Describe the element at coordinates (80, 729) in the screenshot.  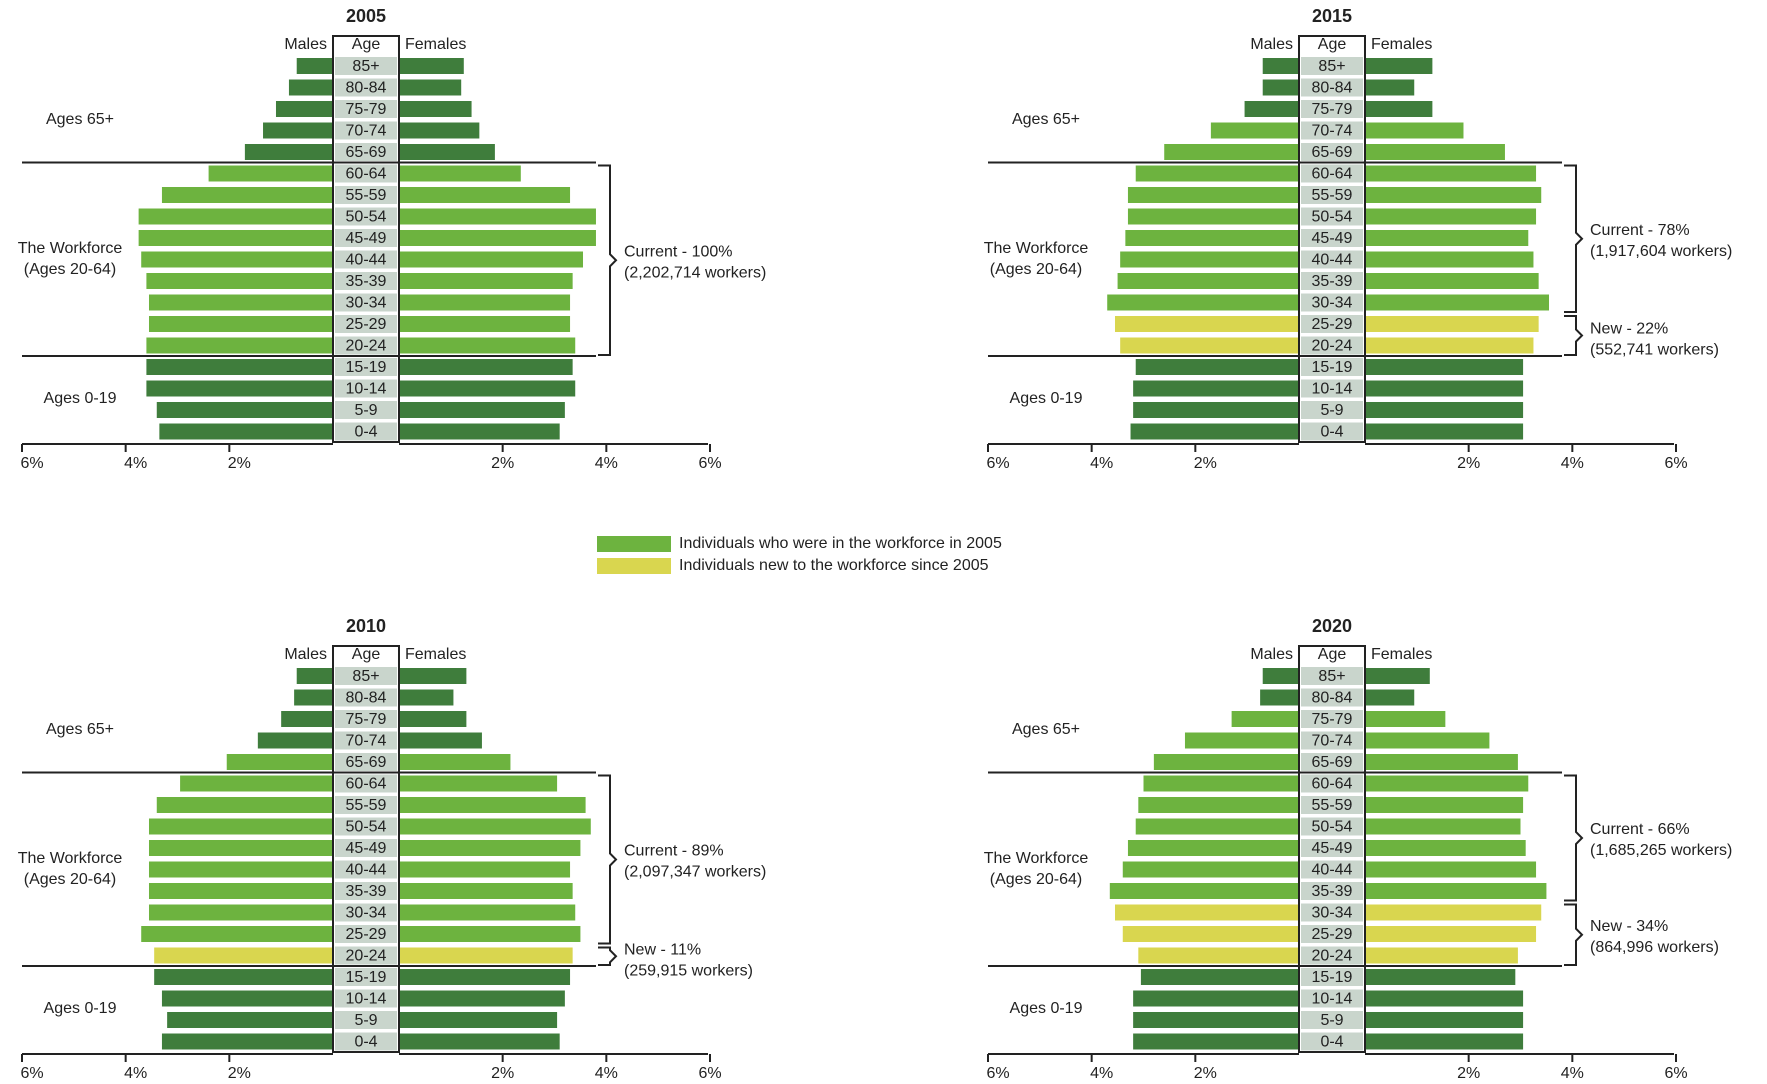
I see `section-label-elderly: Ages 65+` at that location.